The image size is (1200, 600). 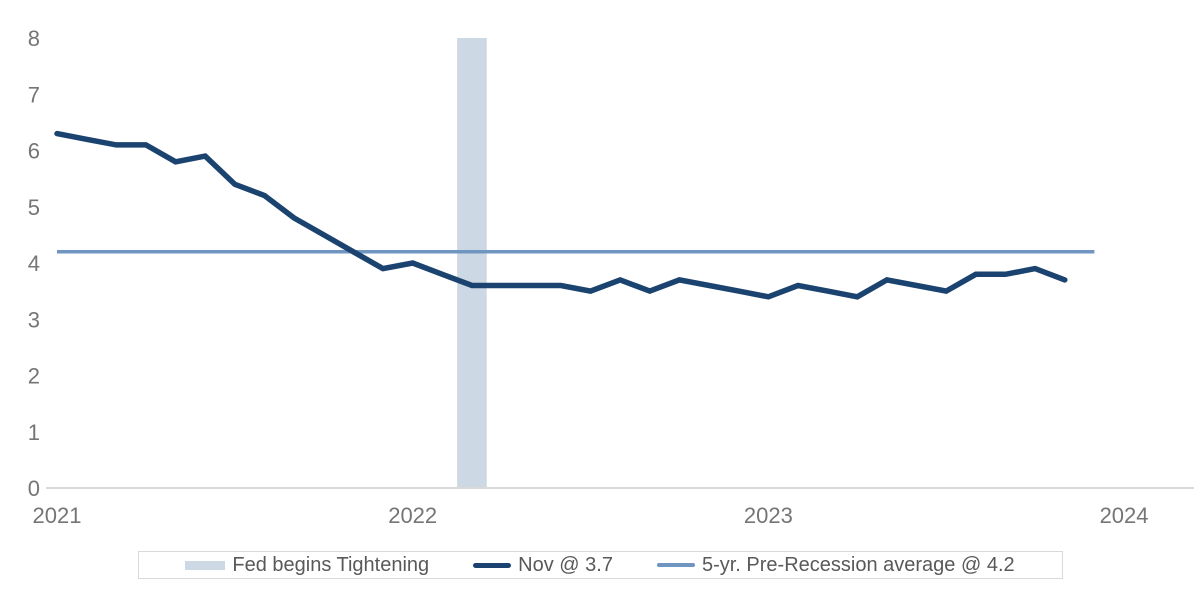 What do you see at coordinates (331, 564) in the screenshot?
I see `legend-label-fed-tightening: Fed begins Tightening` at bounding box center [331, 564].